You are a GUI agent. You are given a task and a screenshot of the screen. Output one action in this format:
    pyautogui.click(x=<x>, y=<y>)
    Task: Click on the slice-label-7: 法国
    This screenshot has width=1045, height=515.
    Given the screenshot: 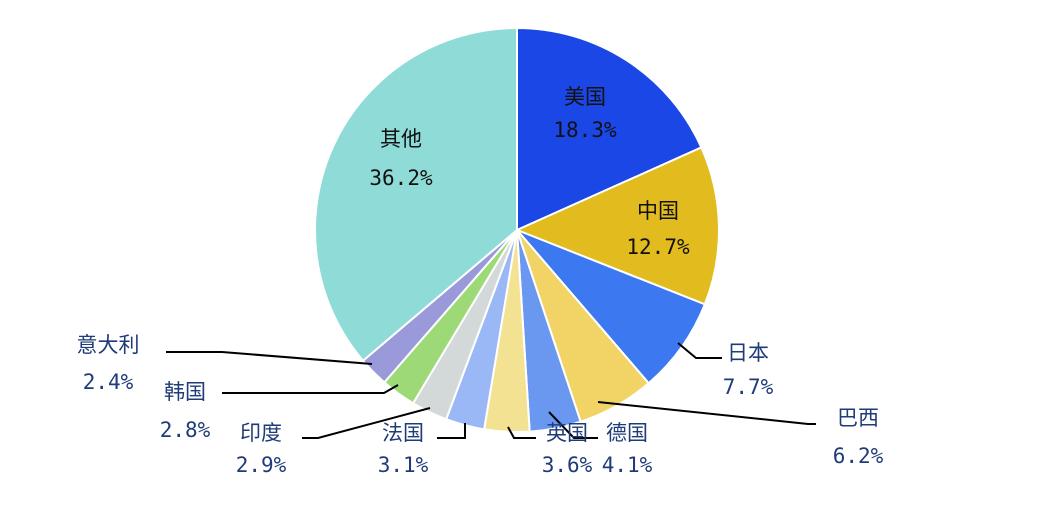 What is the action you would take?
    pyautogui.click(x=403, y=433)
    